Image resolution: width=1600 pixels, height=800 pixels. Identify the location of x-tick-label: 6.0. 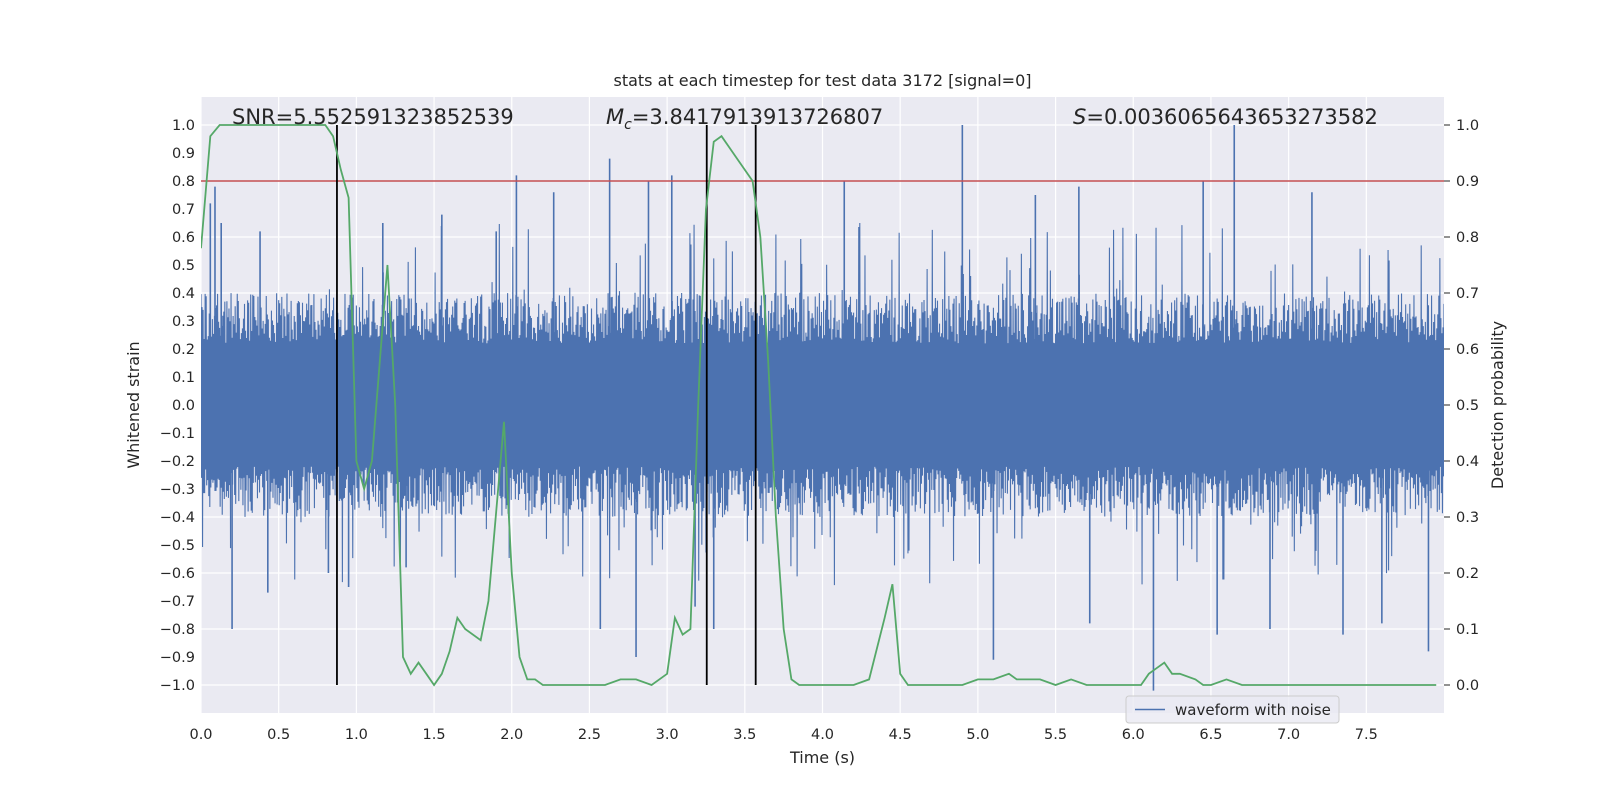
(1133, 735).